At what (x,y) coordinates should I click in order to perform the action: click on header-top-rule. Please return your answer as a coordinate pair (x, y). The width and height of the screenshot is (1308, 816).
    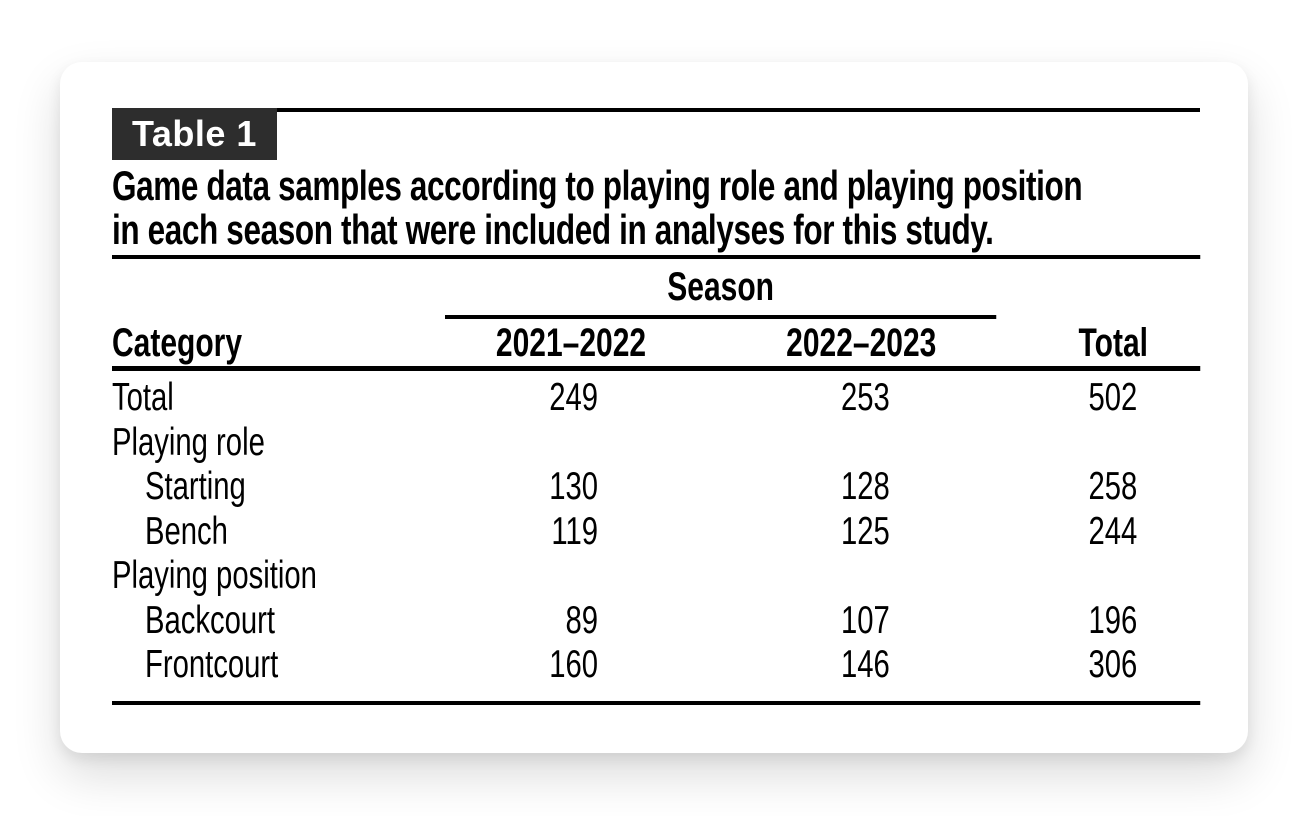
    Looking at the image, I should click on (656, 257).